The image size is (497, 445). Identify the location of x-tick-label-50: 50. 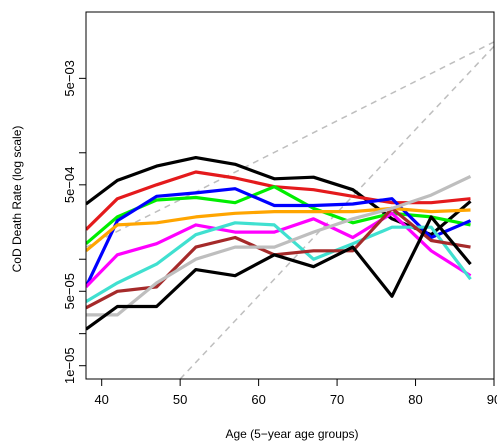
(180, 399).